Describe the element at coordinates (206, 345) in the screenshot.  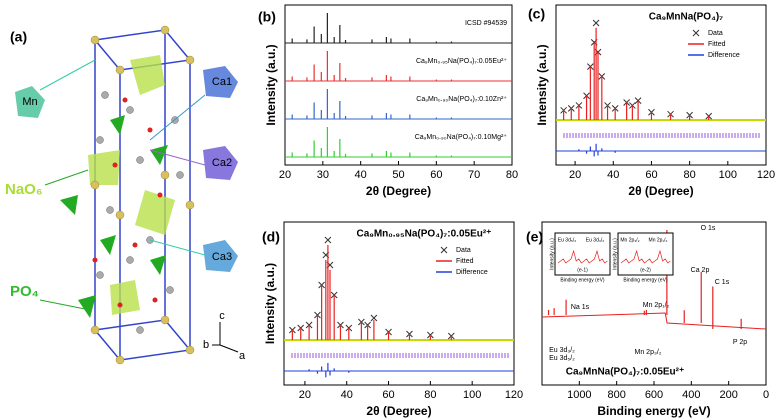
I see `axis-label: b` at that location.